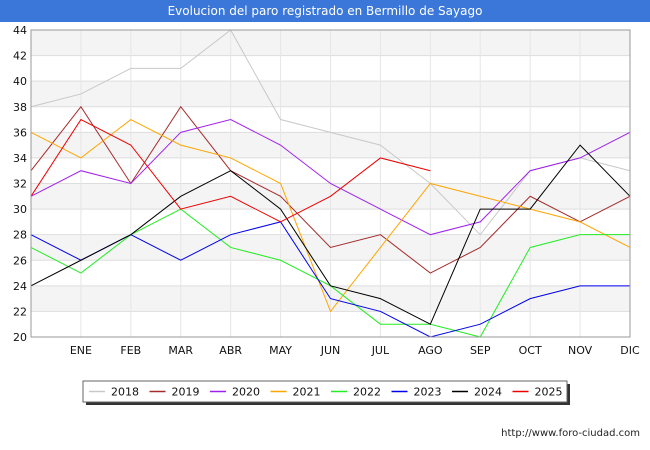 Image resolution: width=650 pixels, height=450 pixels. Describe the element at coordinates (280, 350) in the screenshot. I see `x-tick-label: MAY` at that location.